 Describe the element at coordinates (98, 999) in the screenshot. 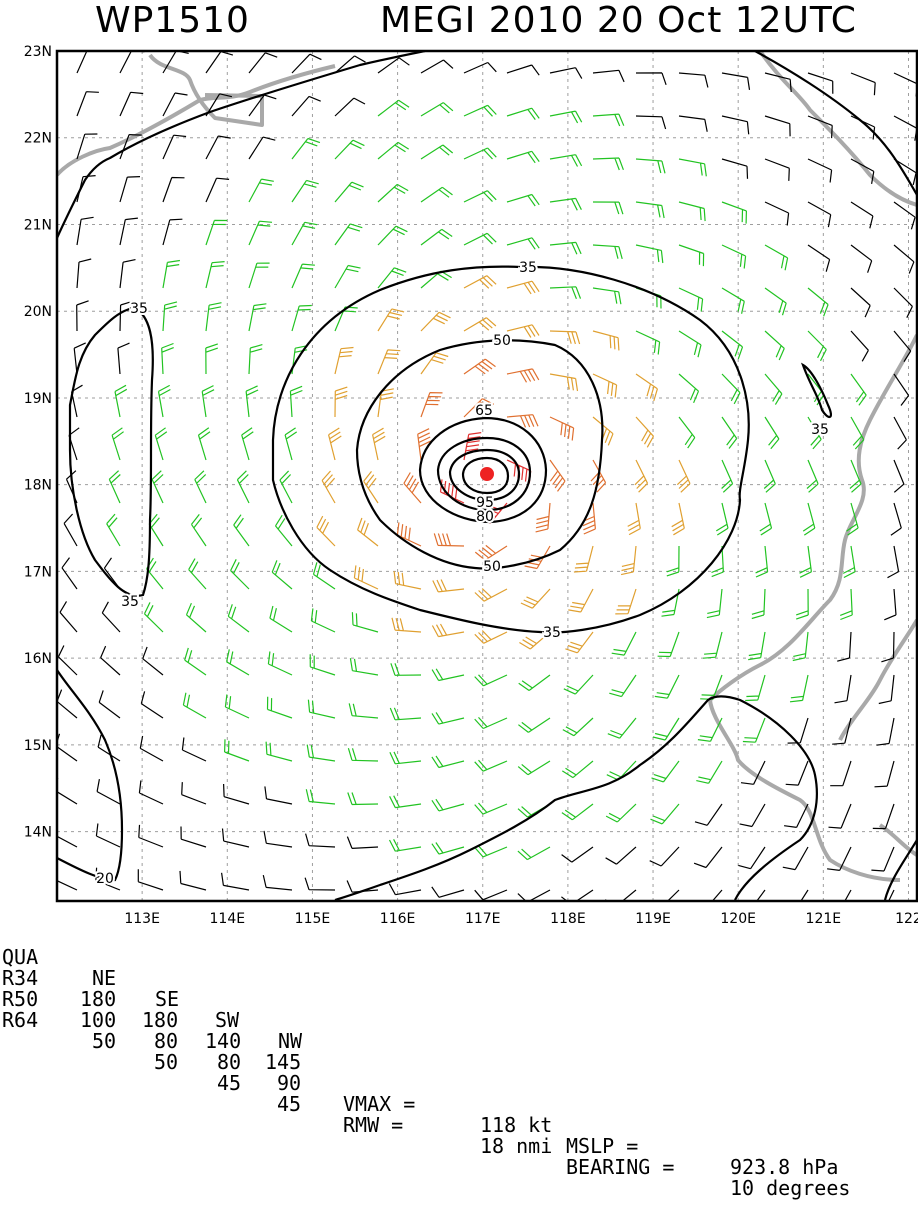

I see `r34-ne: 180` at that location.